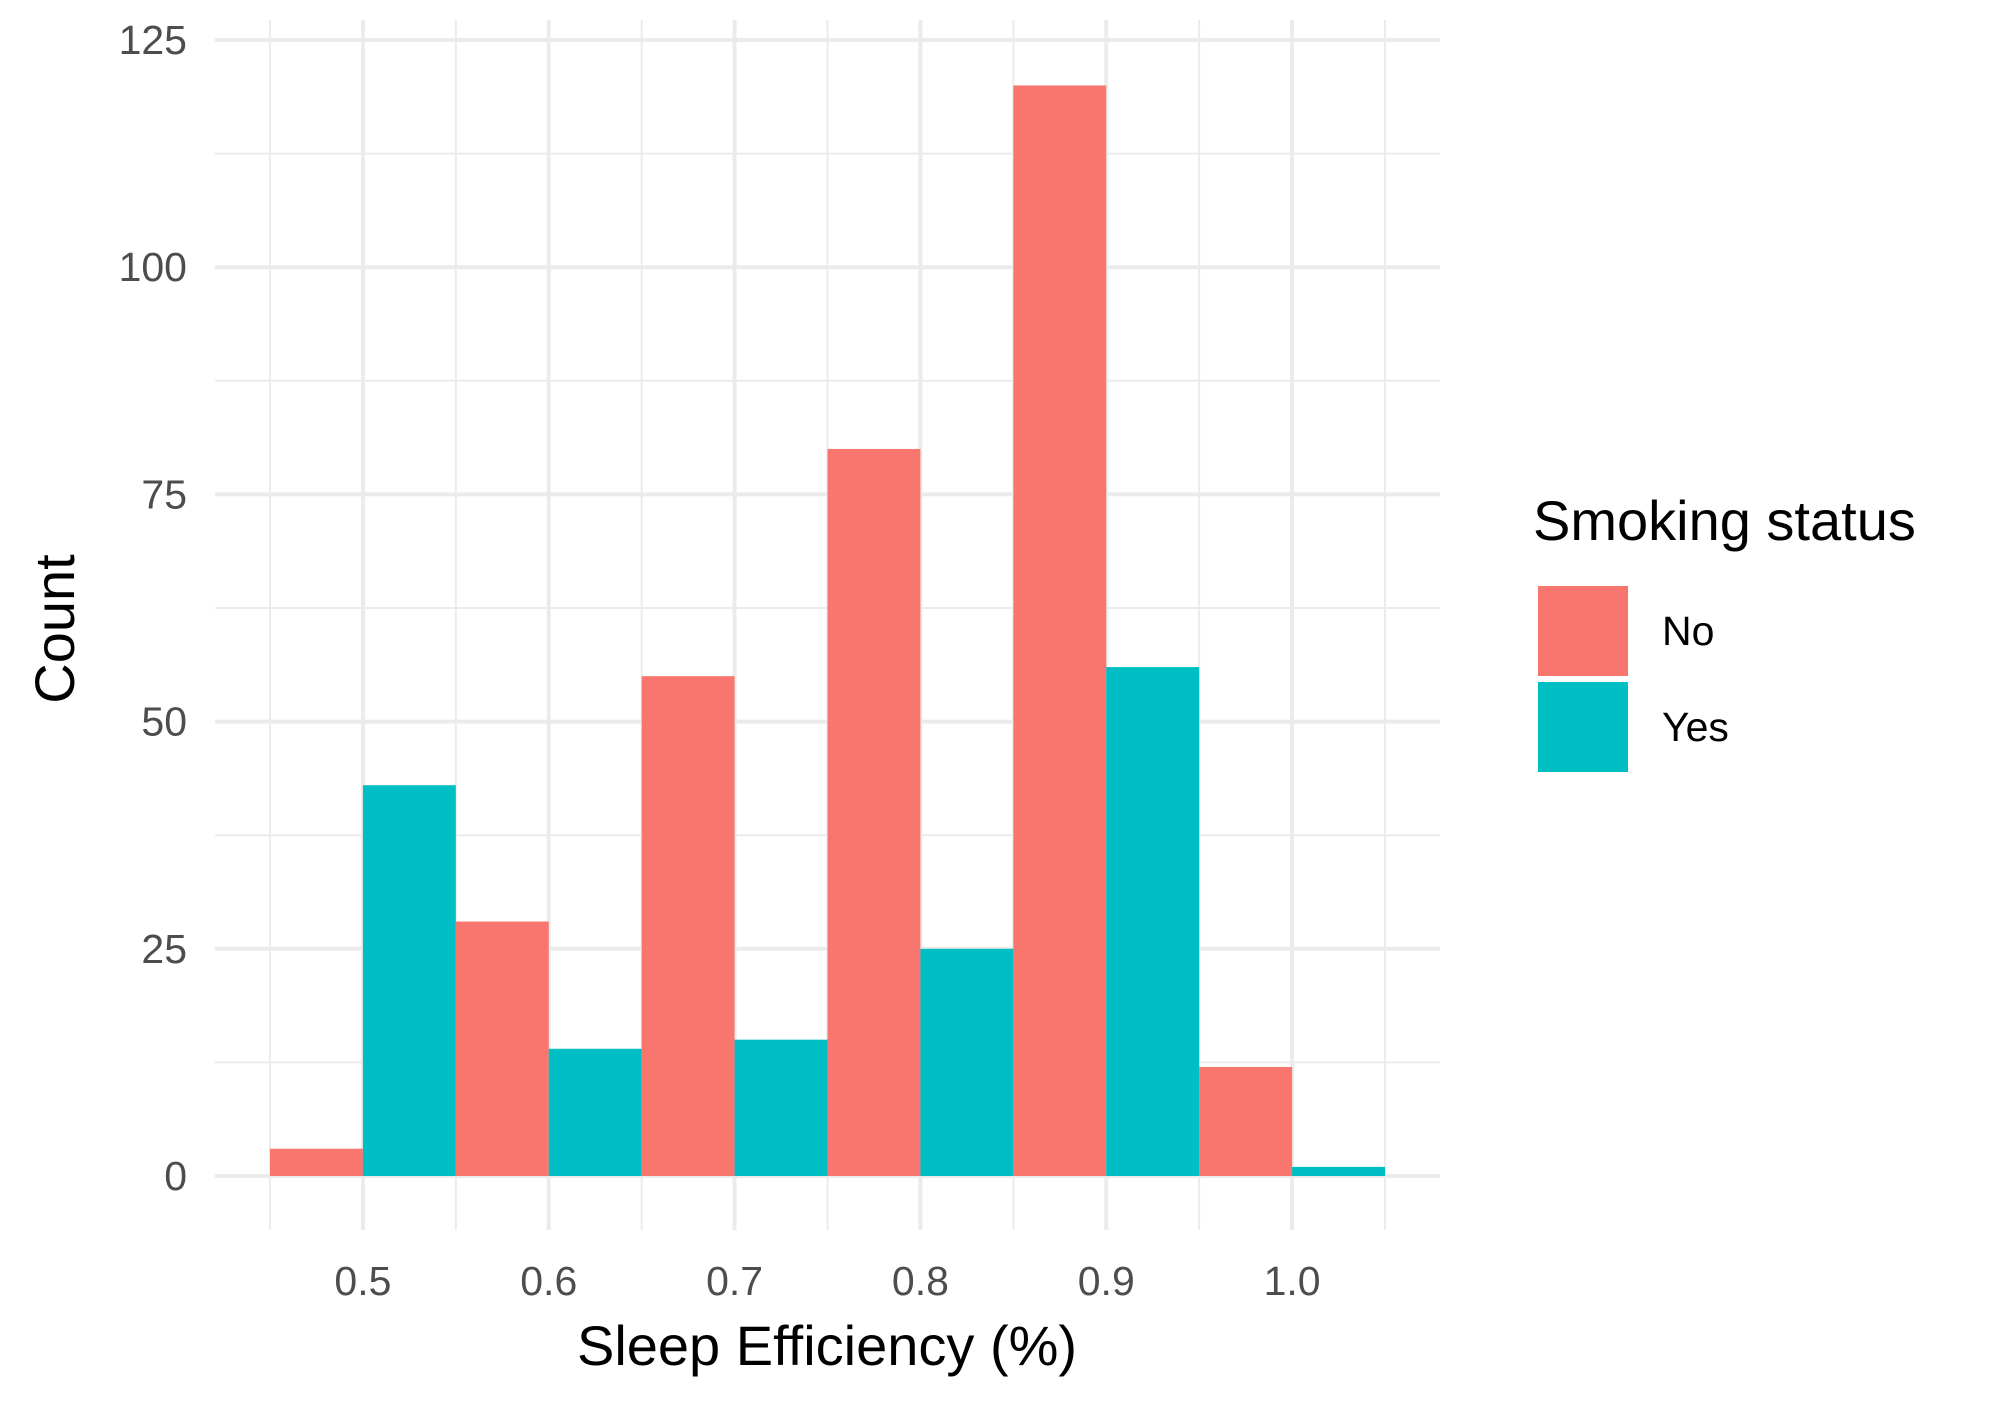  I want to click on y-tick-label: 0, so click(175, 1176).